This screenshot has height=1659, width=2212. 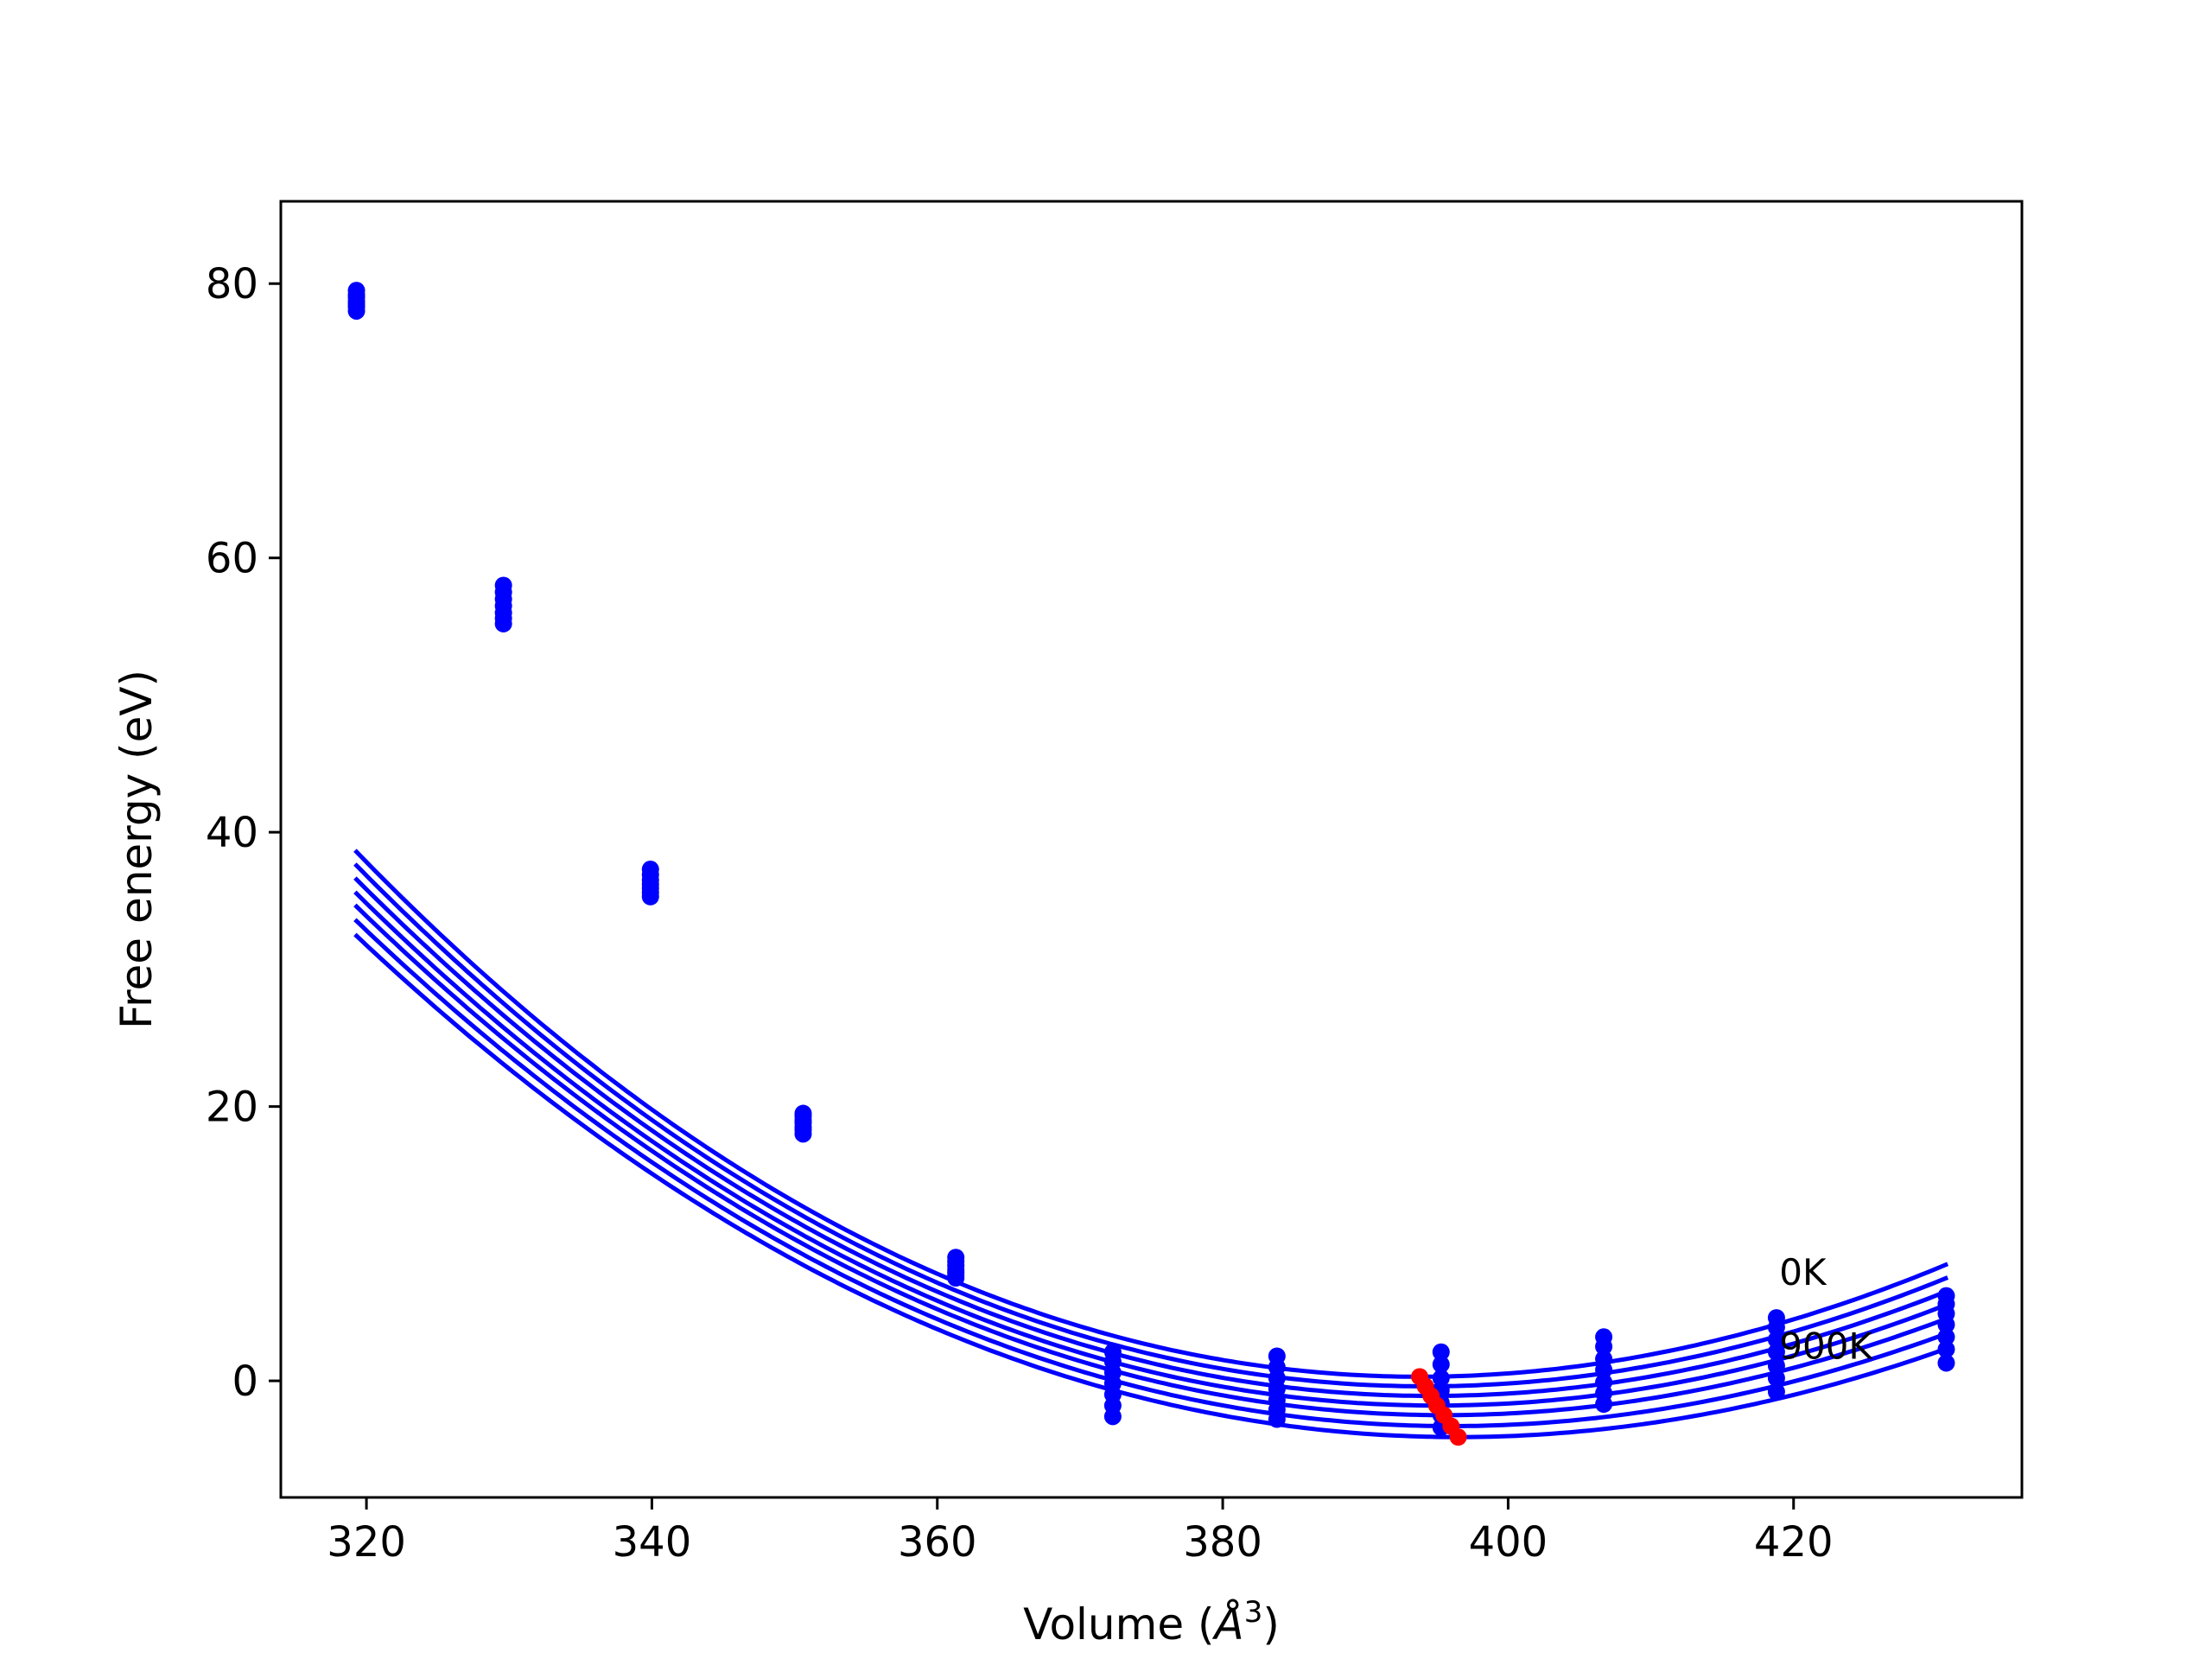 I want to click on y-axis-ticks: 0 20 40 60 80, so click(x=243, y=833).